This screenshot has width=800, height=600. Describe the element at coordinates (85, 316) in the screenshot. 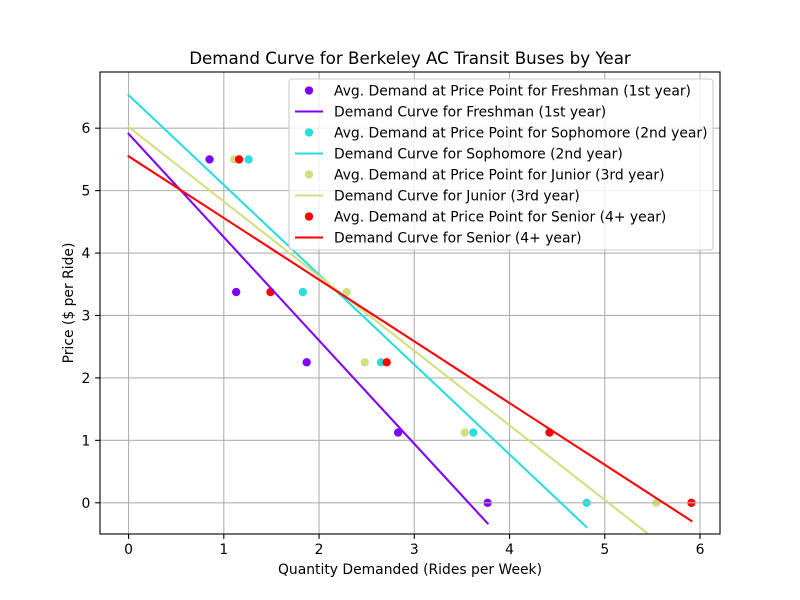

I see `y-tick-label: 3` at that location.